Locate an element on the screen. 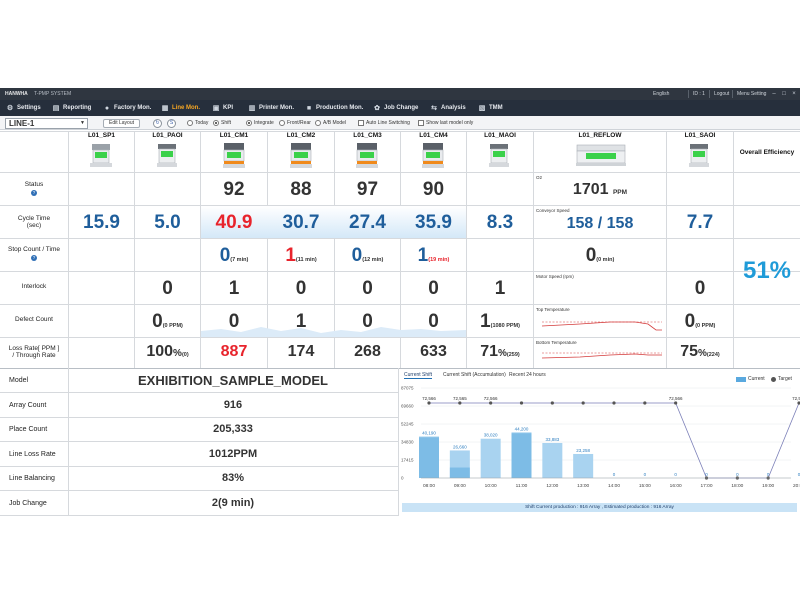 This screenshot has height=600, width=800. defect-cm1: 0 is located at coordinates (234, 321).